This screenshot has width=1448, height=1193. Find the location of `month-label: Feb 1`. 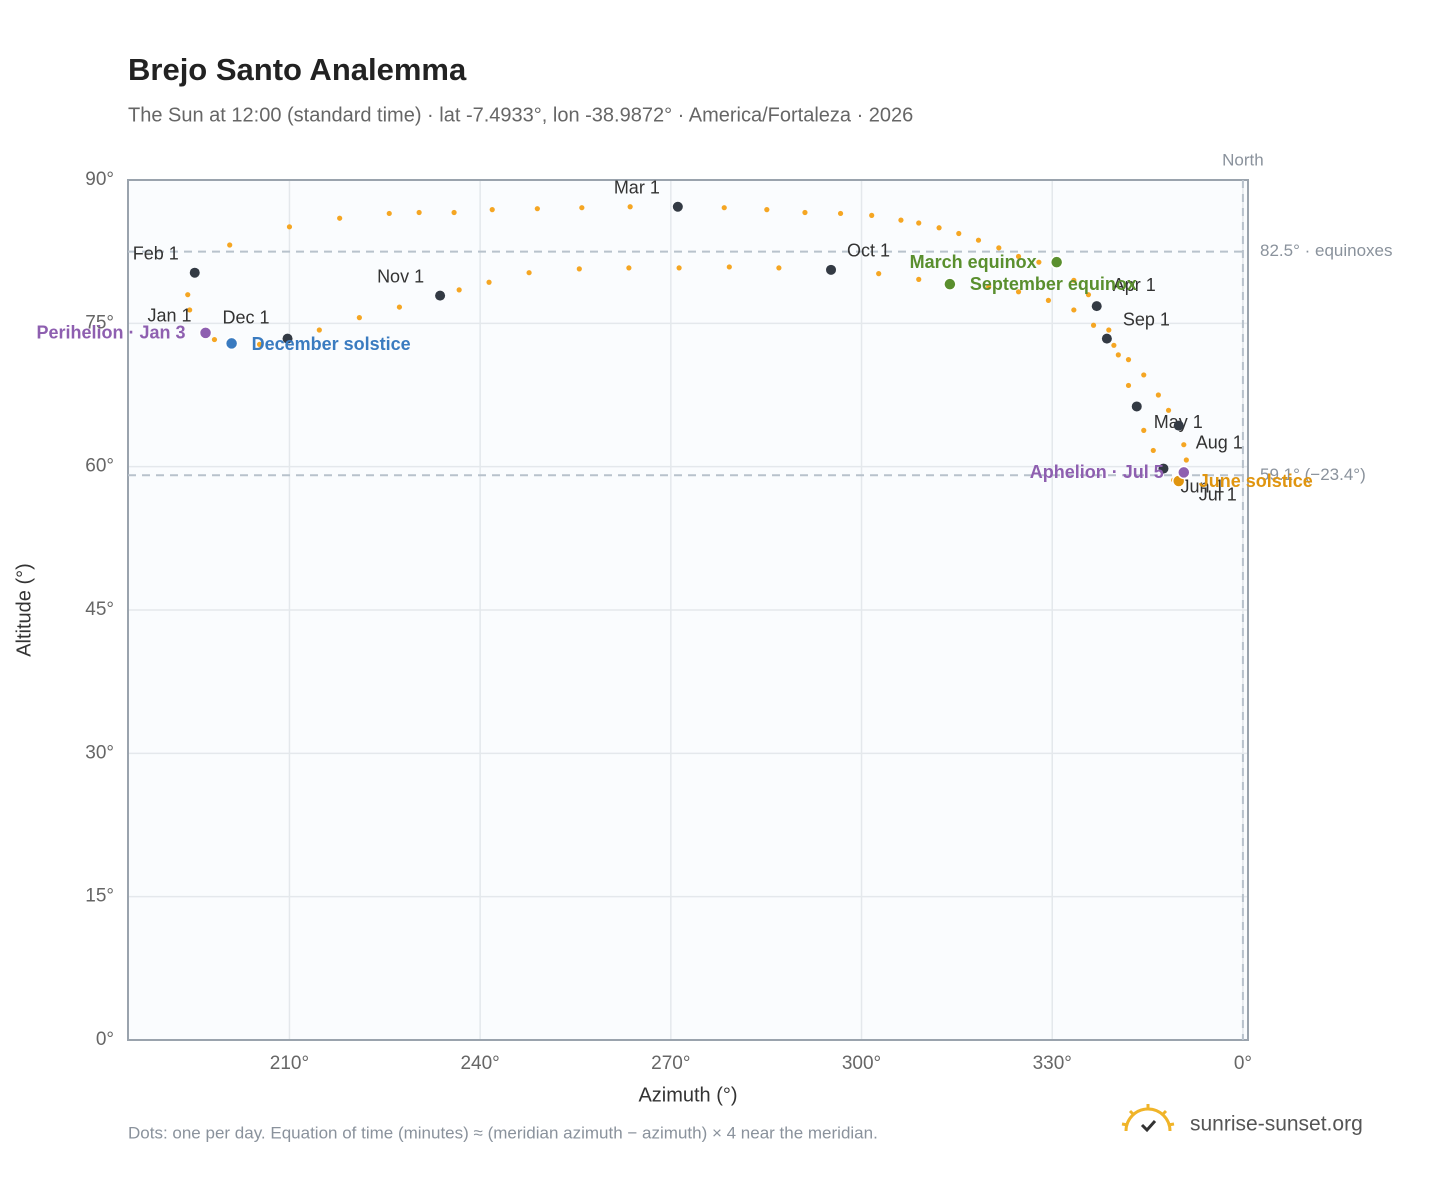

month-label: Feb 1 is located at coordinates (156, 253).